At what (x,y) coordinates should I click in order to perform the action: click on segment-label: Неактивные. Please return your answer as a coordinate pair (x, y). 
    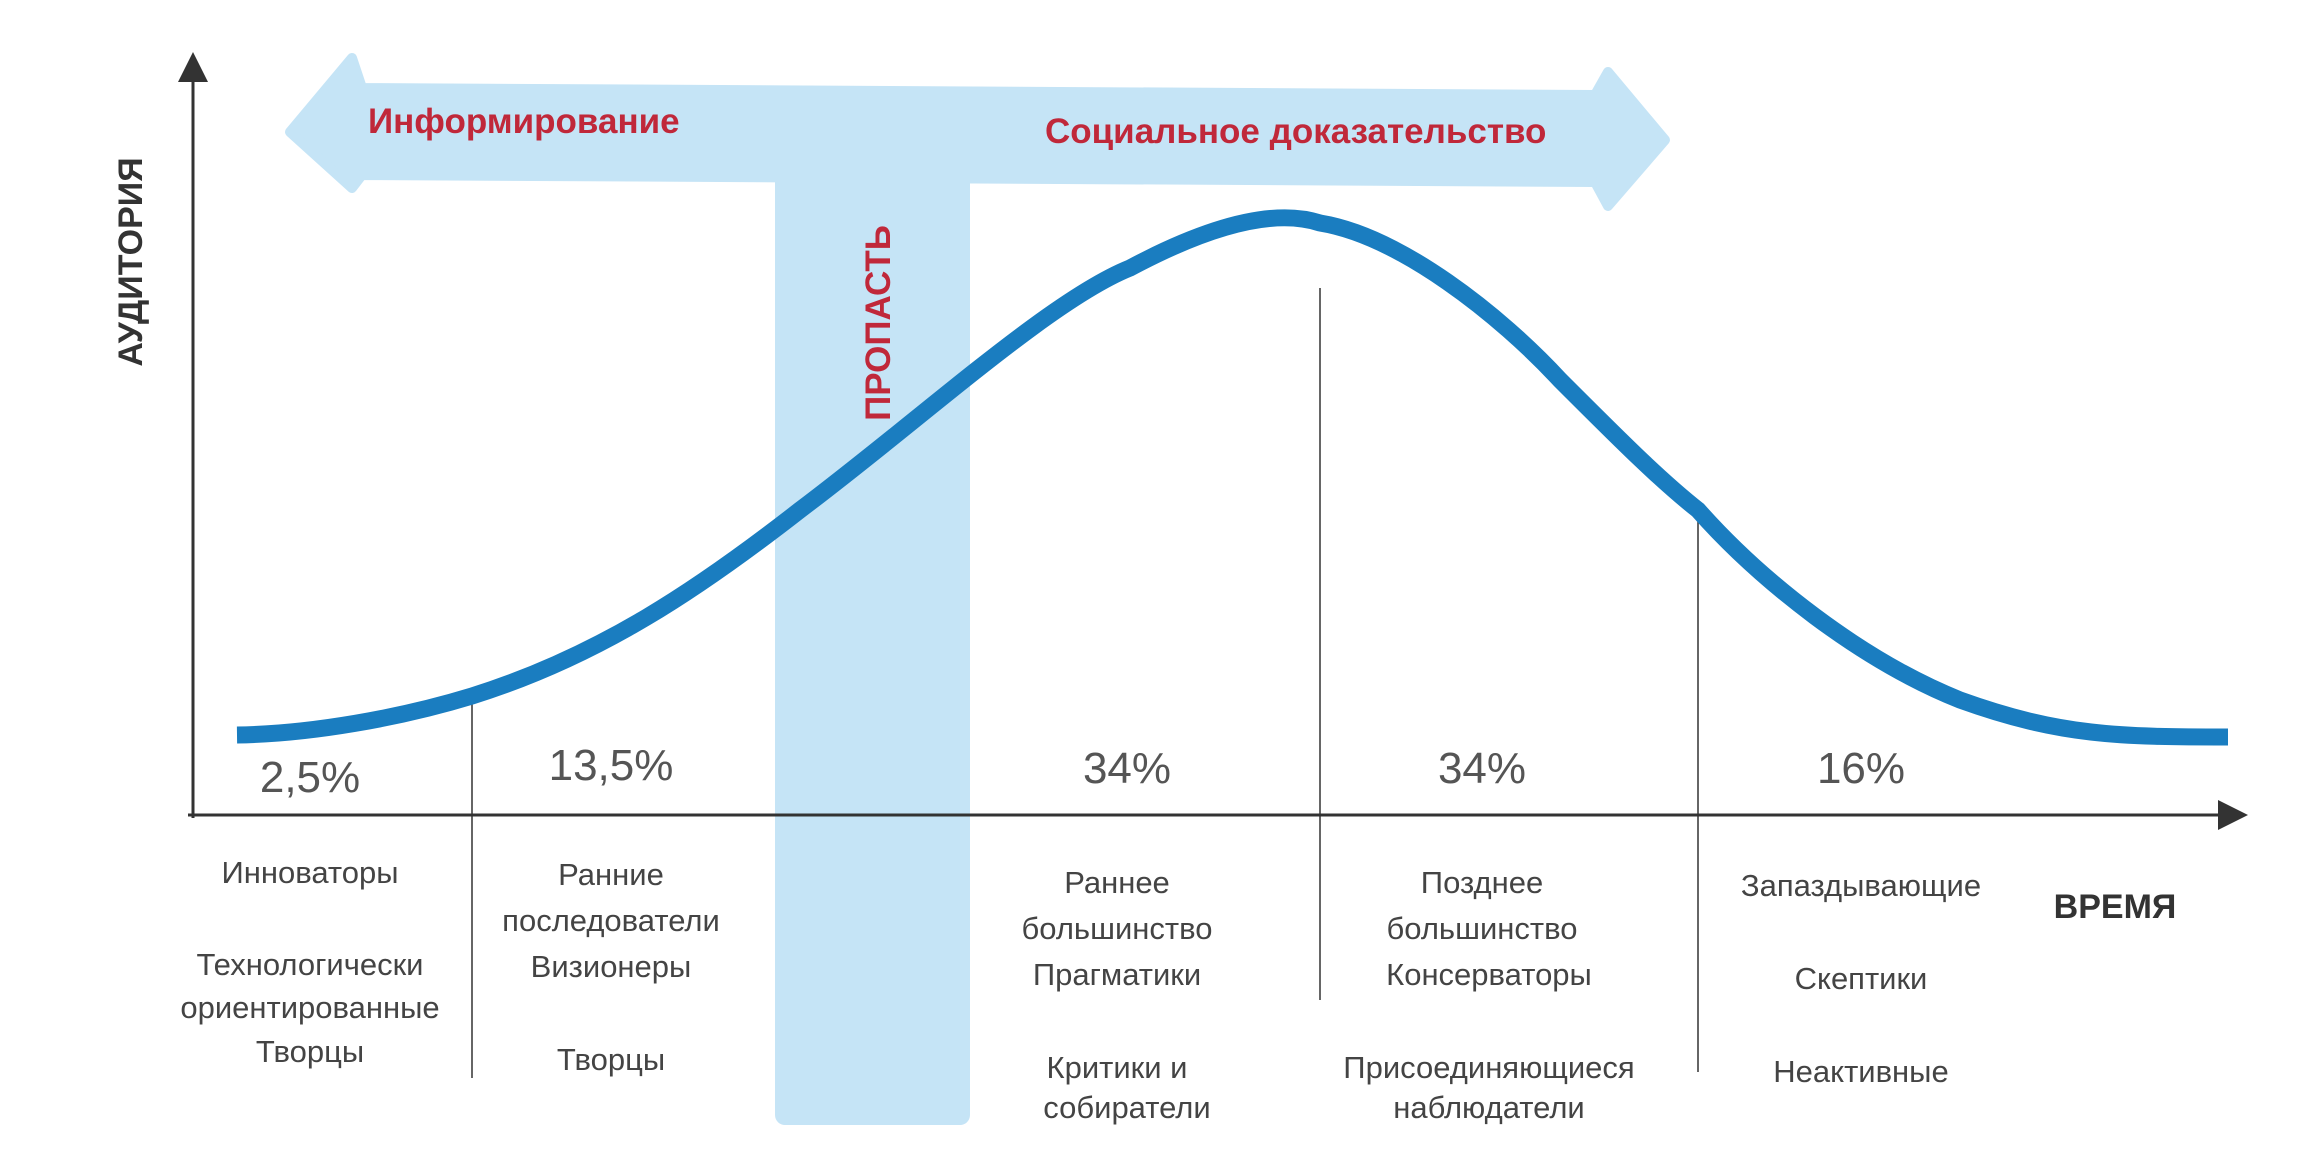
    Looking at the image, I should click on (1860, 1071).